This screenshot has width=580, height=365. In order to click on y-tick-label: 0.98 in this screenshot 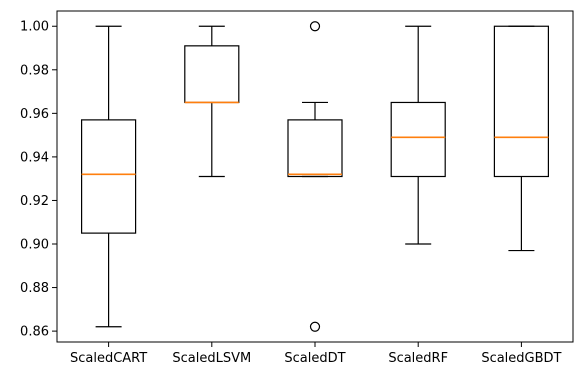, I will do `click(34, 70)`.